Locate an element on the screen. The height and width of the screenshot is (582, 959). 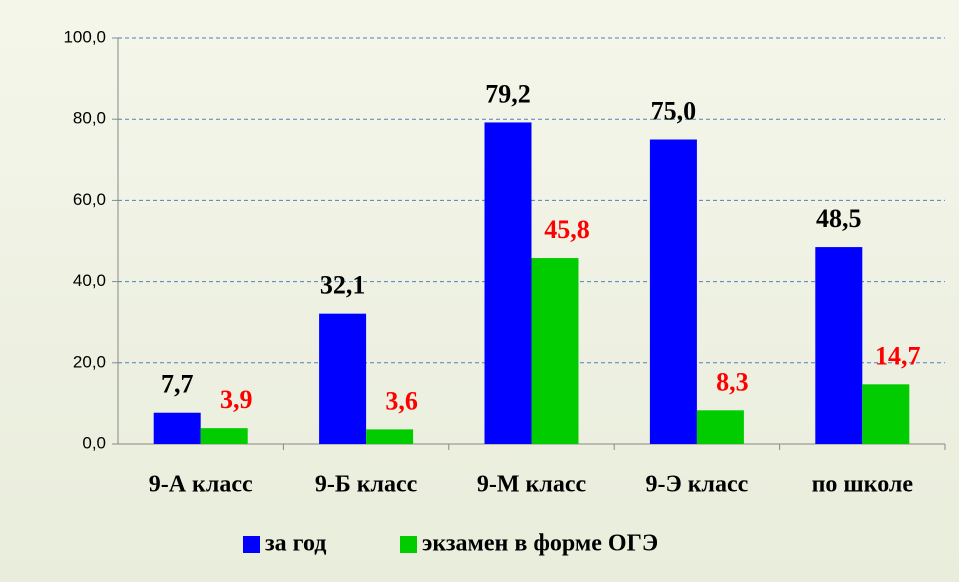
value-label: 75,0 is located at coordinates (674, 110).